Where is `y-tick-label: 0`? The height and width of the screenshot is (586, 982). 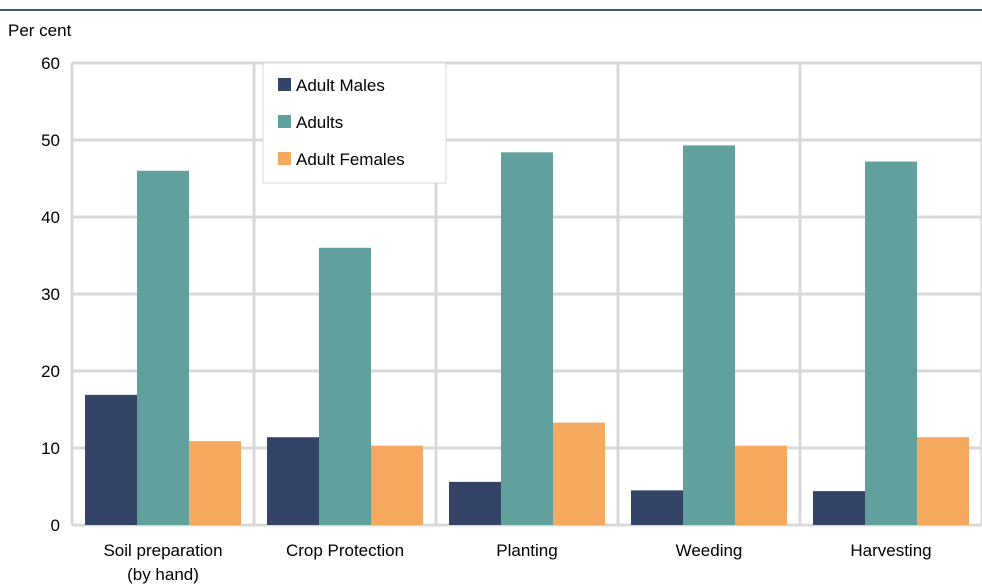
y-tick-label: 0 is located at coordinates (55, 525).